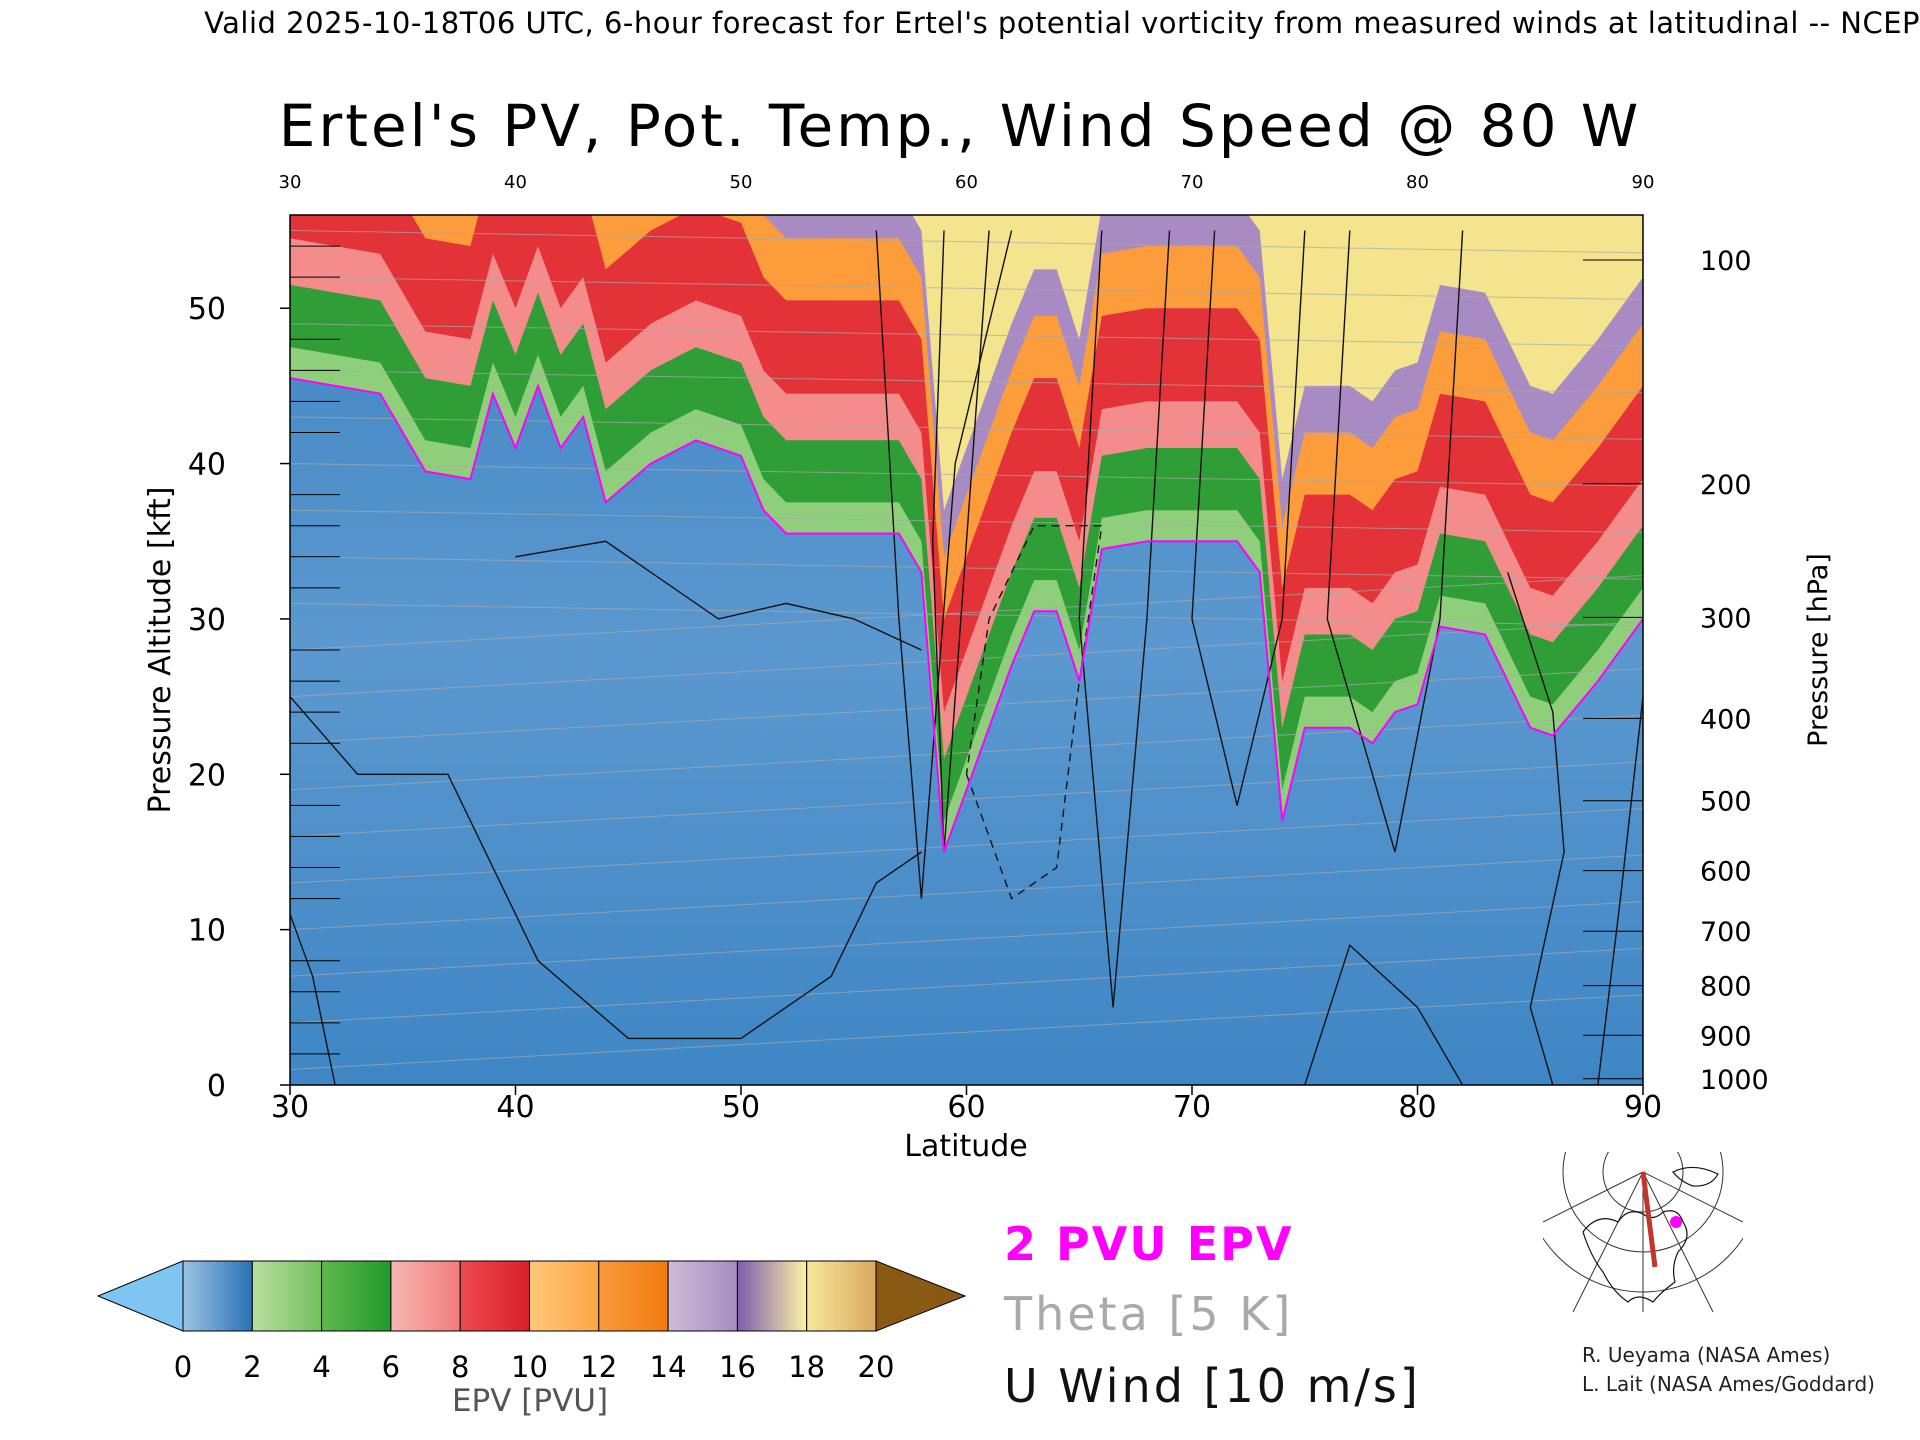  What do you see at coordinates (965, 1146) in the screenshot?
I see `x-axis-label: Latitude` at bounding box center [965, 1146].